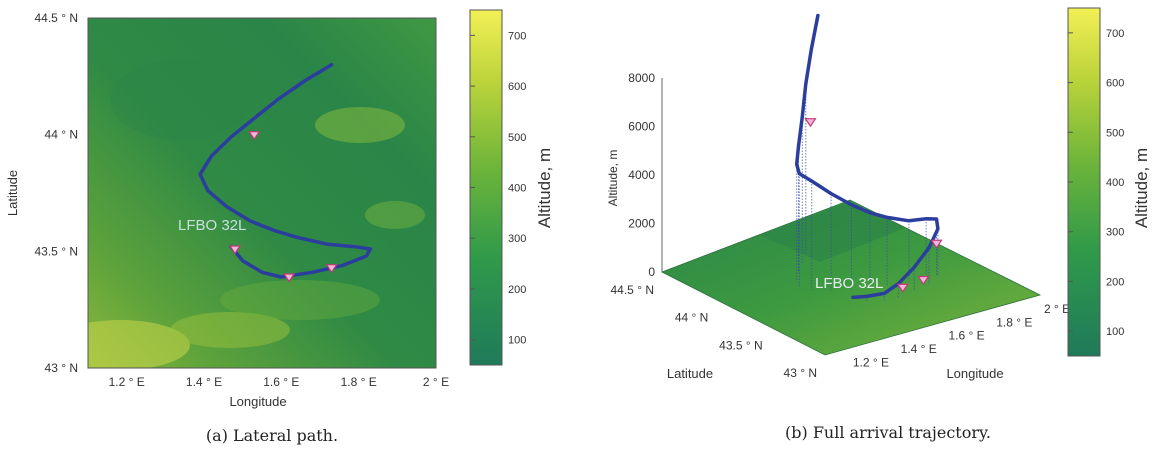  I want to click on x-tick-label: 2 ° E, so click(436, 382).